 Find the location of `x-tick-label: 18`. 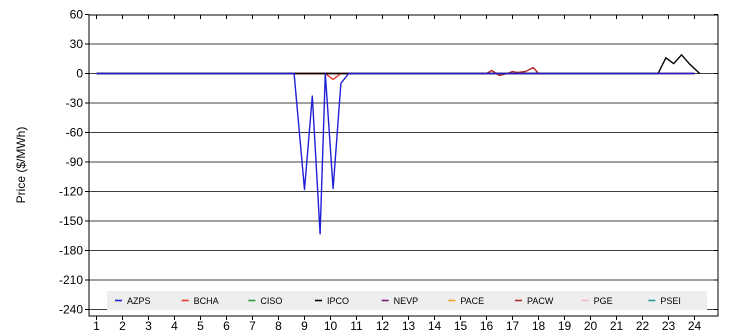

x-tick-label: 18 is located at coordinates (539, 326).